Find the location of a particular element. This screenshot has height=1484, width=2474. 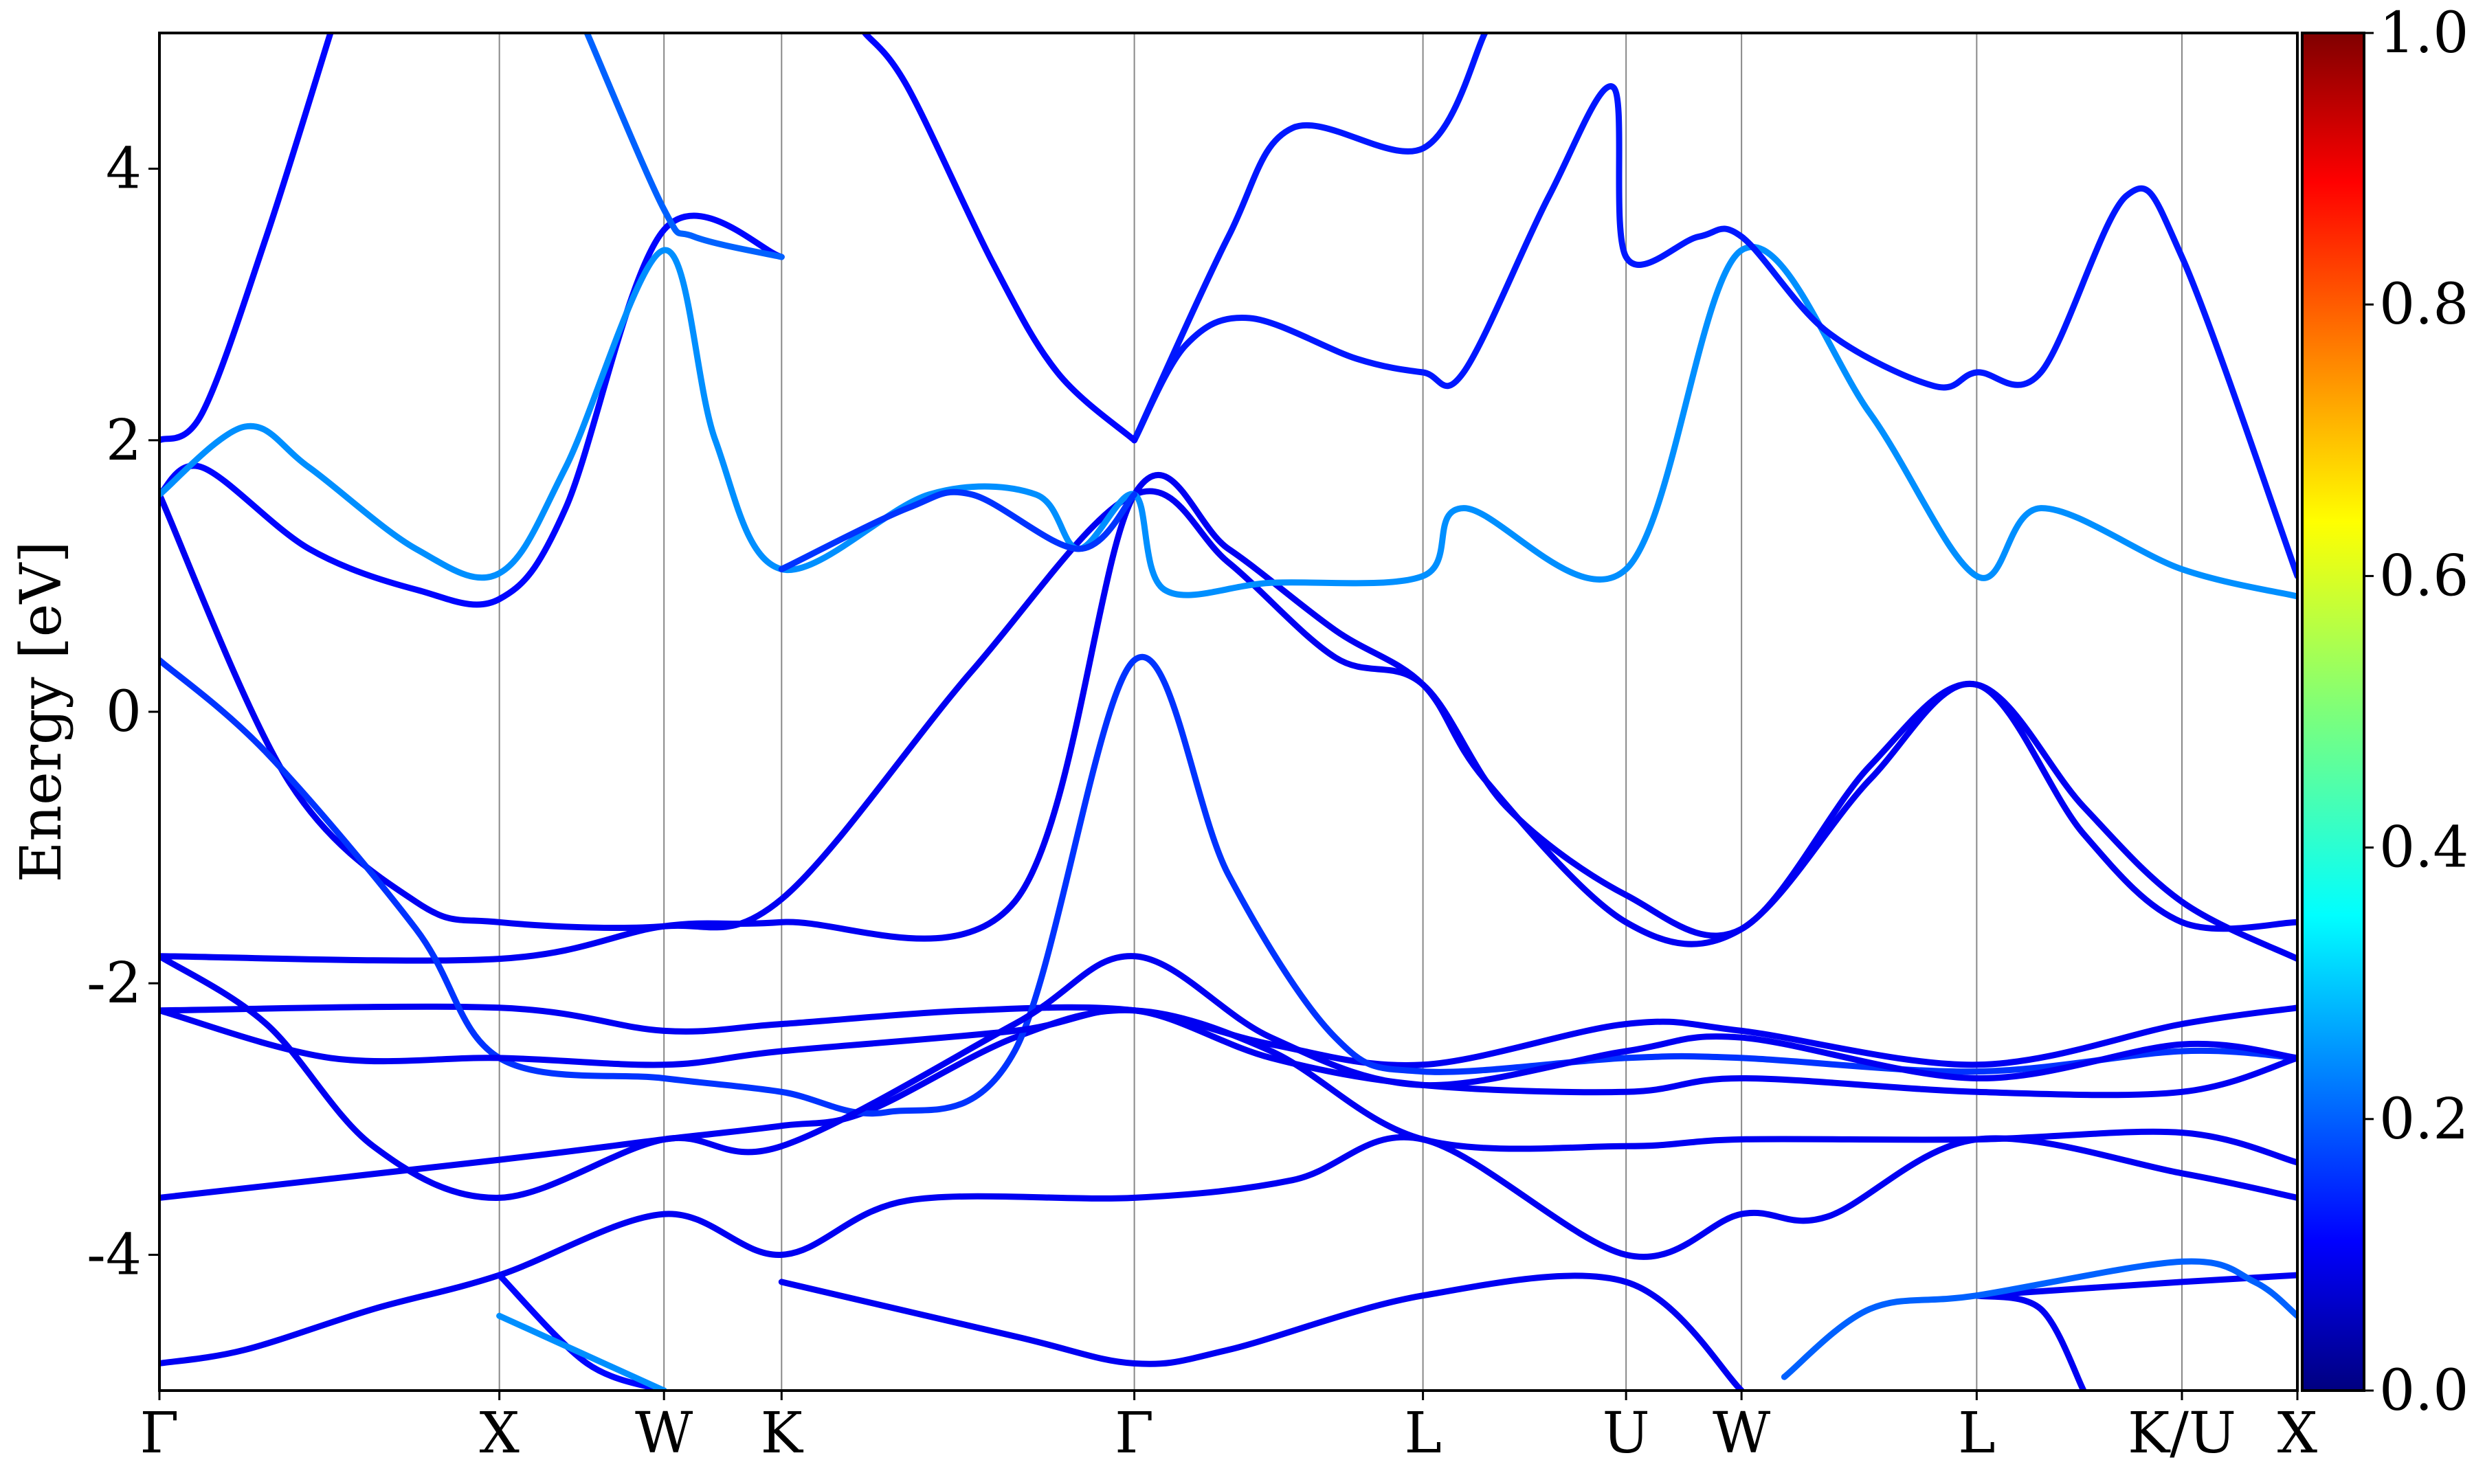

y-axis: 4 2 0 -2 -4 is located at coordinates (123, 712).